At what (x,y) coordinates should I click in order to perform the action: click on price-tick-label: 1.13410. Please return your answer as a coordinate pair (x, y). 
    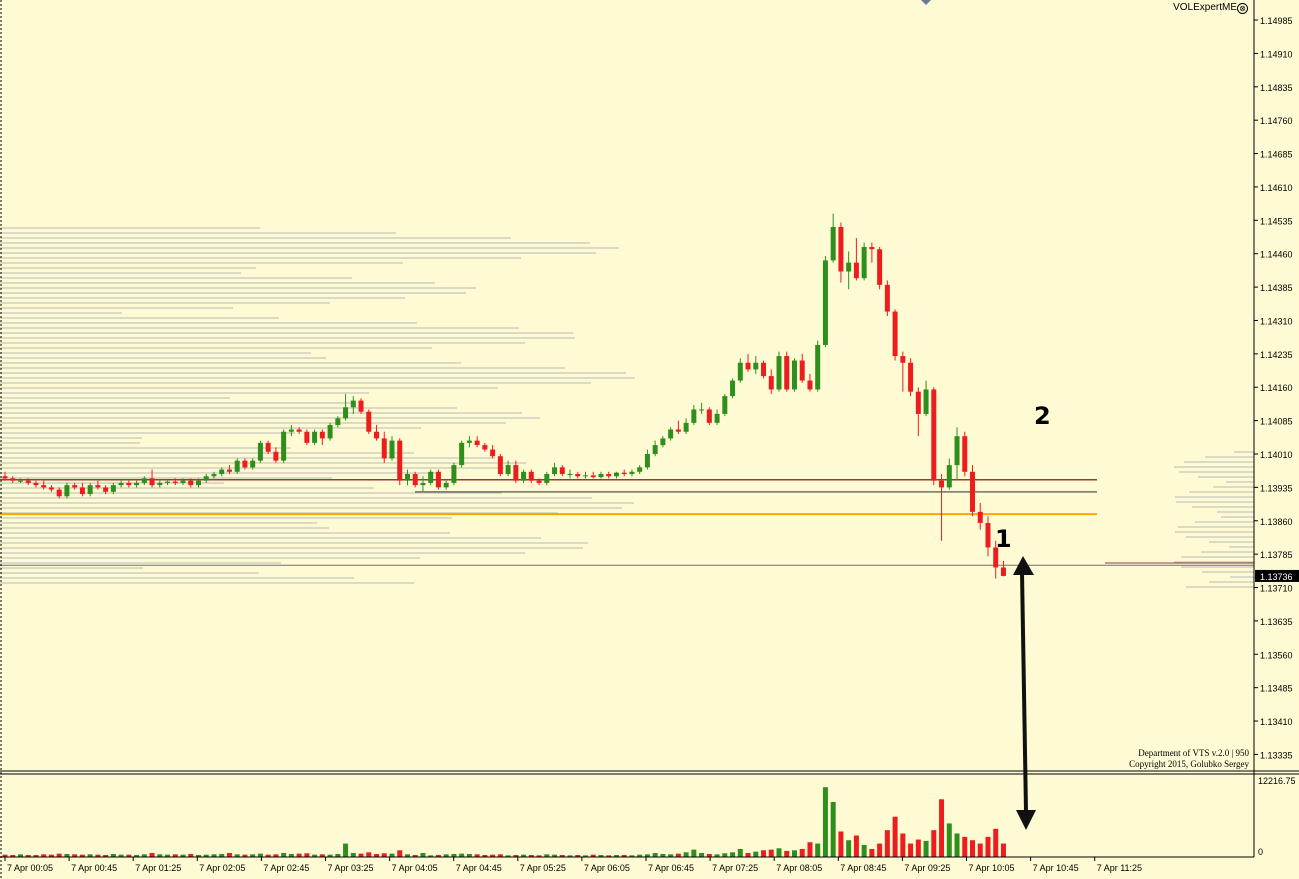
    Looking at the image, I should click on (1276, 722).